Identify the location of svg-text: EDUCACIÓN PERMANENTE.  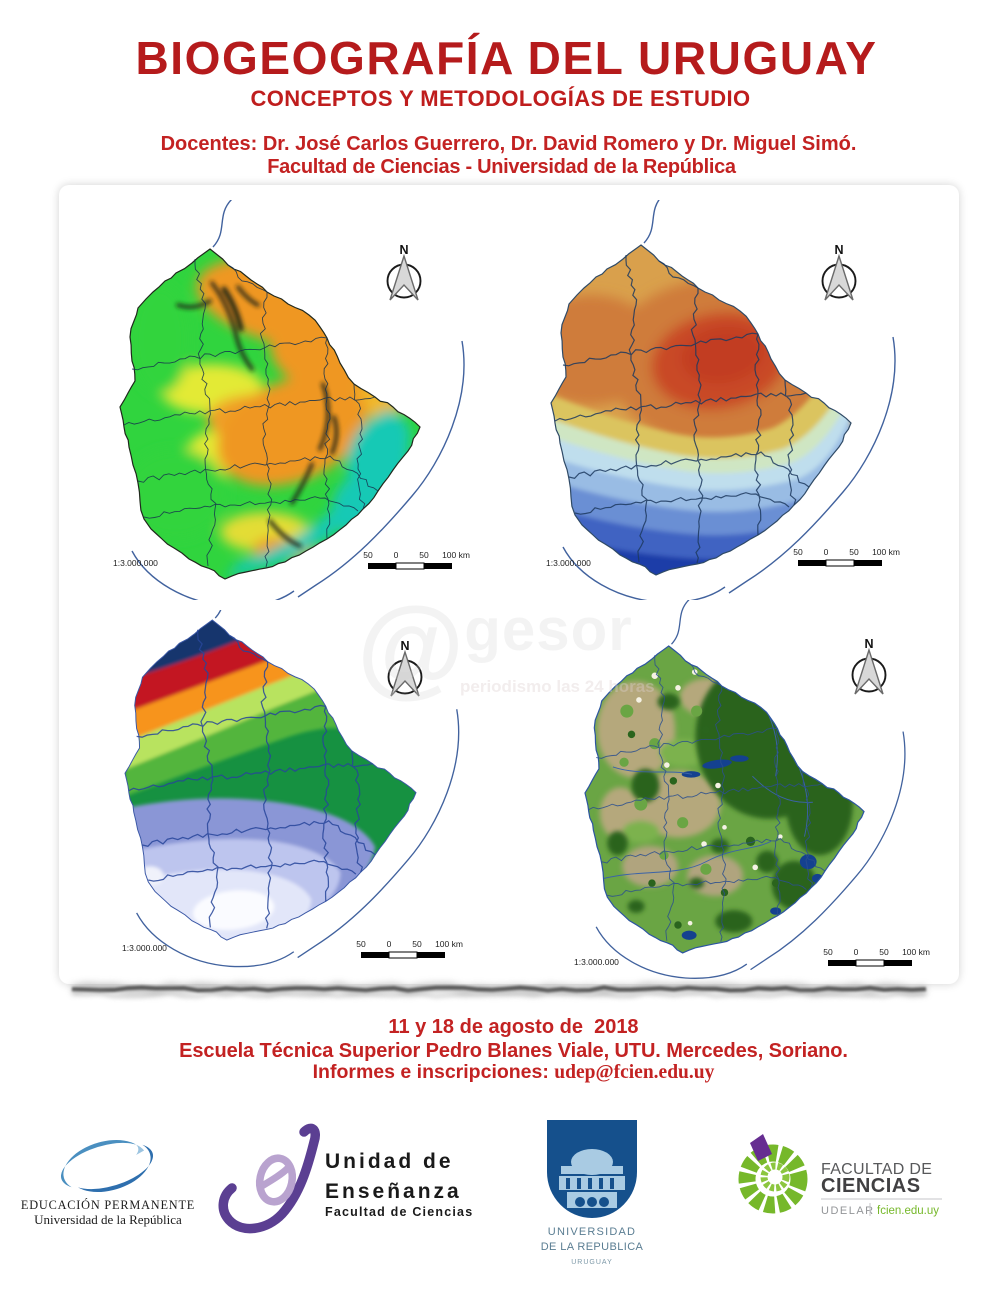
(108, 1205).